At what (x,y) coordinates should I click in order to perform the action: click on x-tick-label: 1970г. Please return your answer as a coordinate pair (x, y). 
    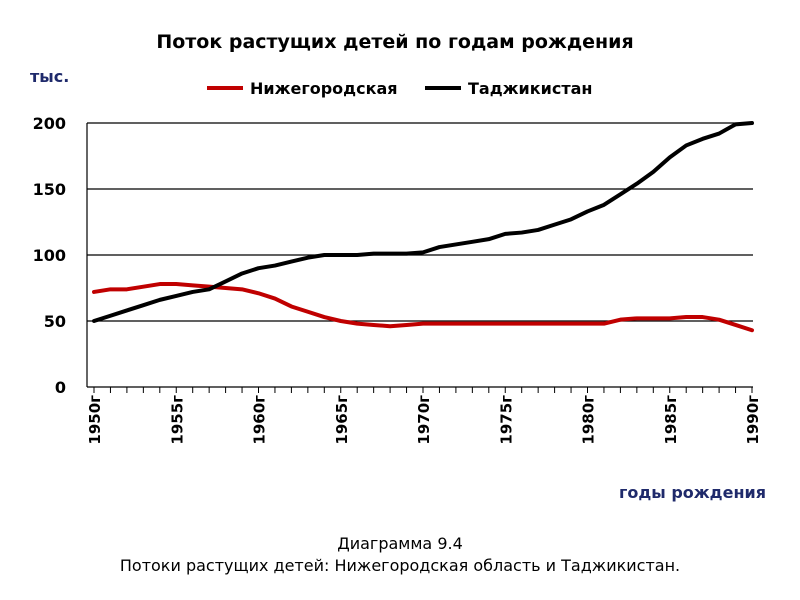
    Looking at the image, I should click on (424, 420).